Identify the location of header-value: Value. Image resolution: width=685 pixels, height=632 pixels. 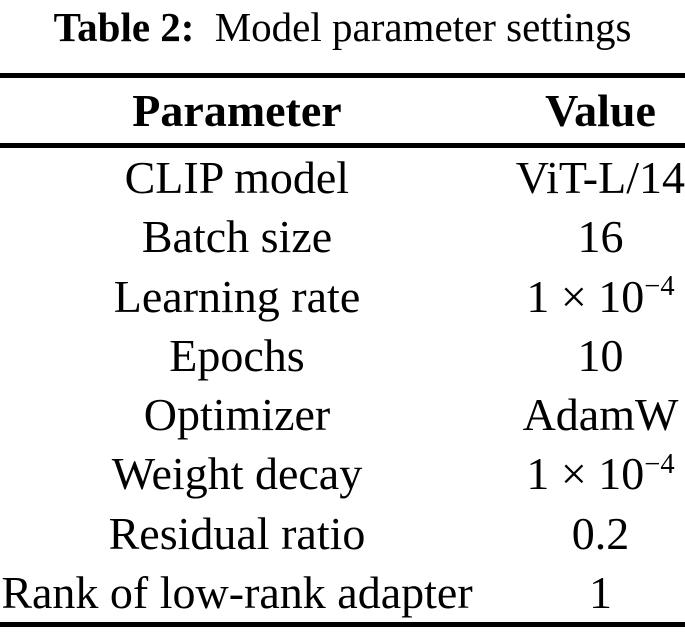
(600, 110).